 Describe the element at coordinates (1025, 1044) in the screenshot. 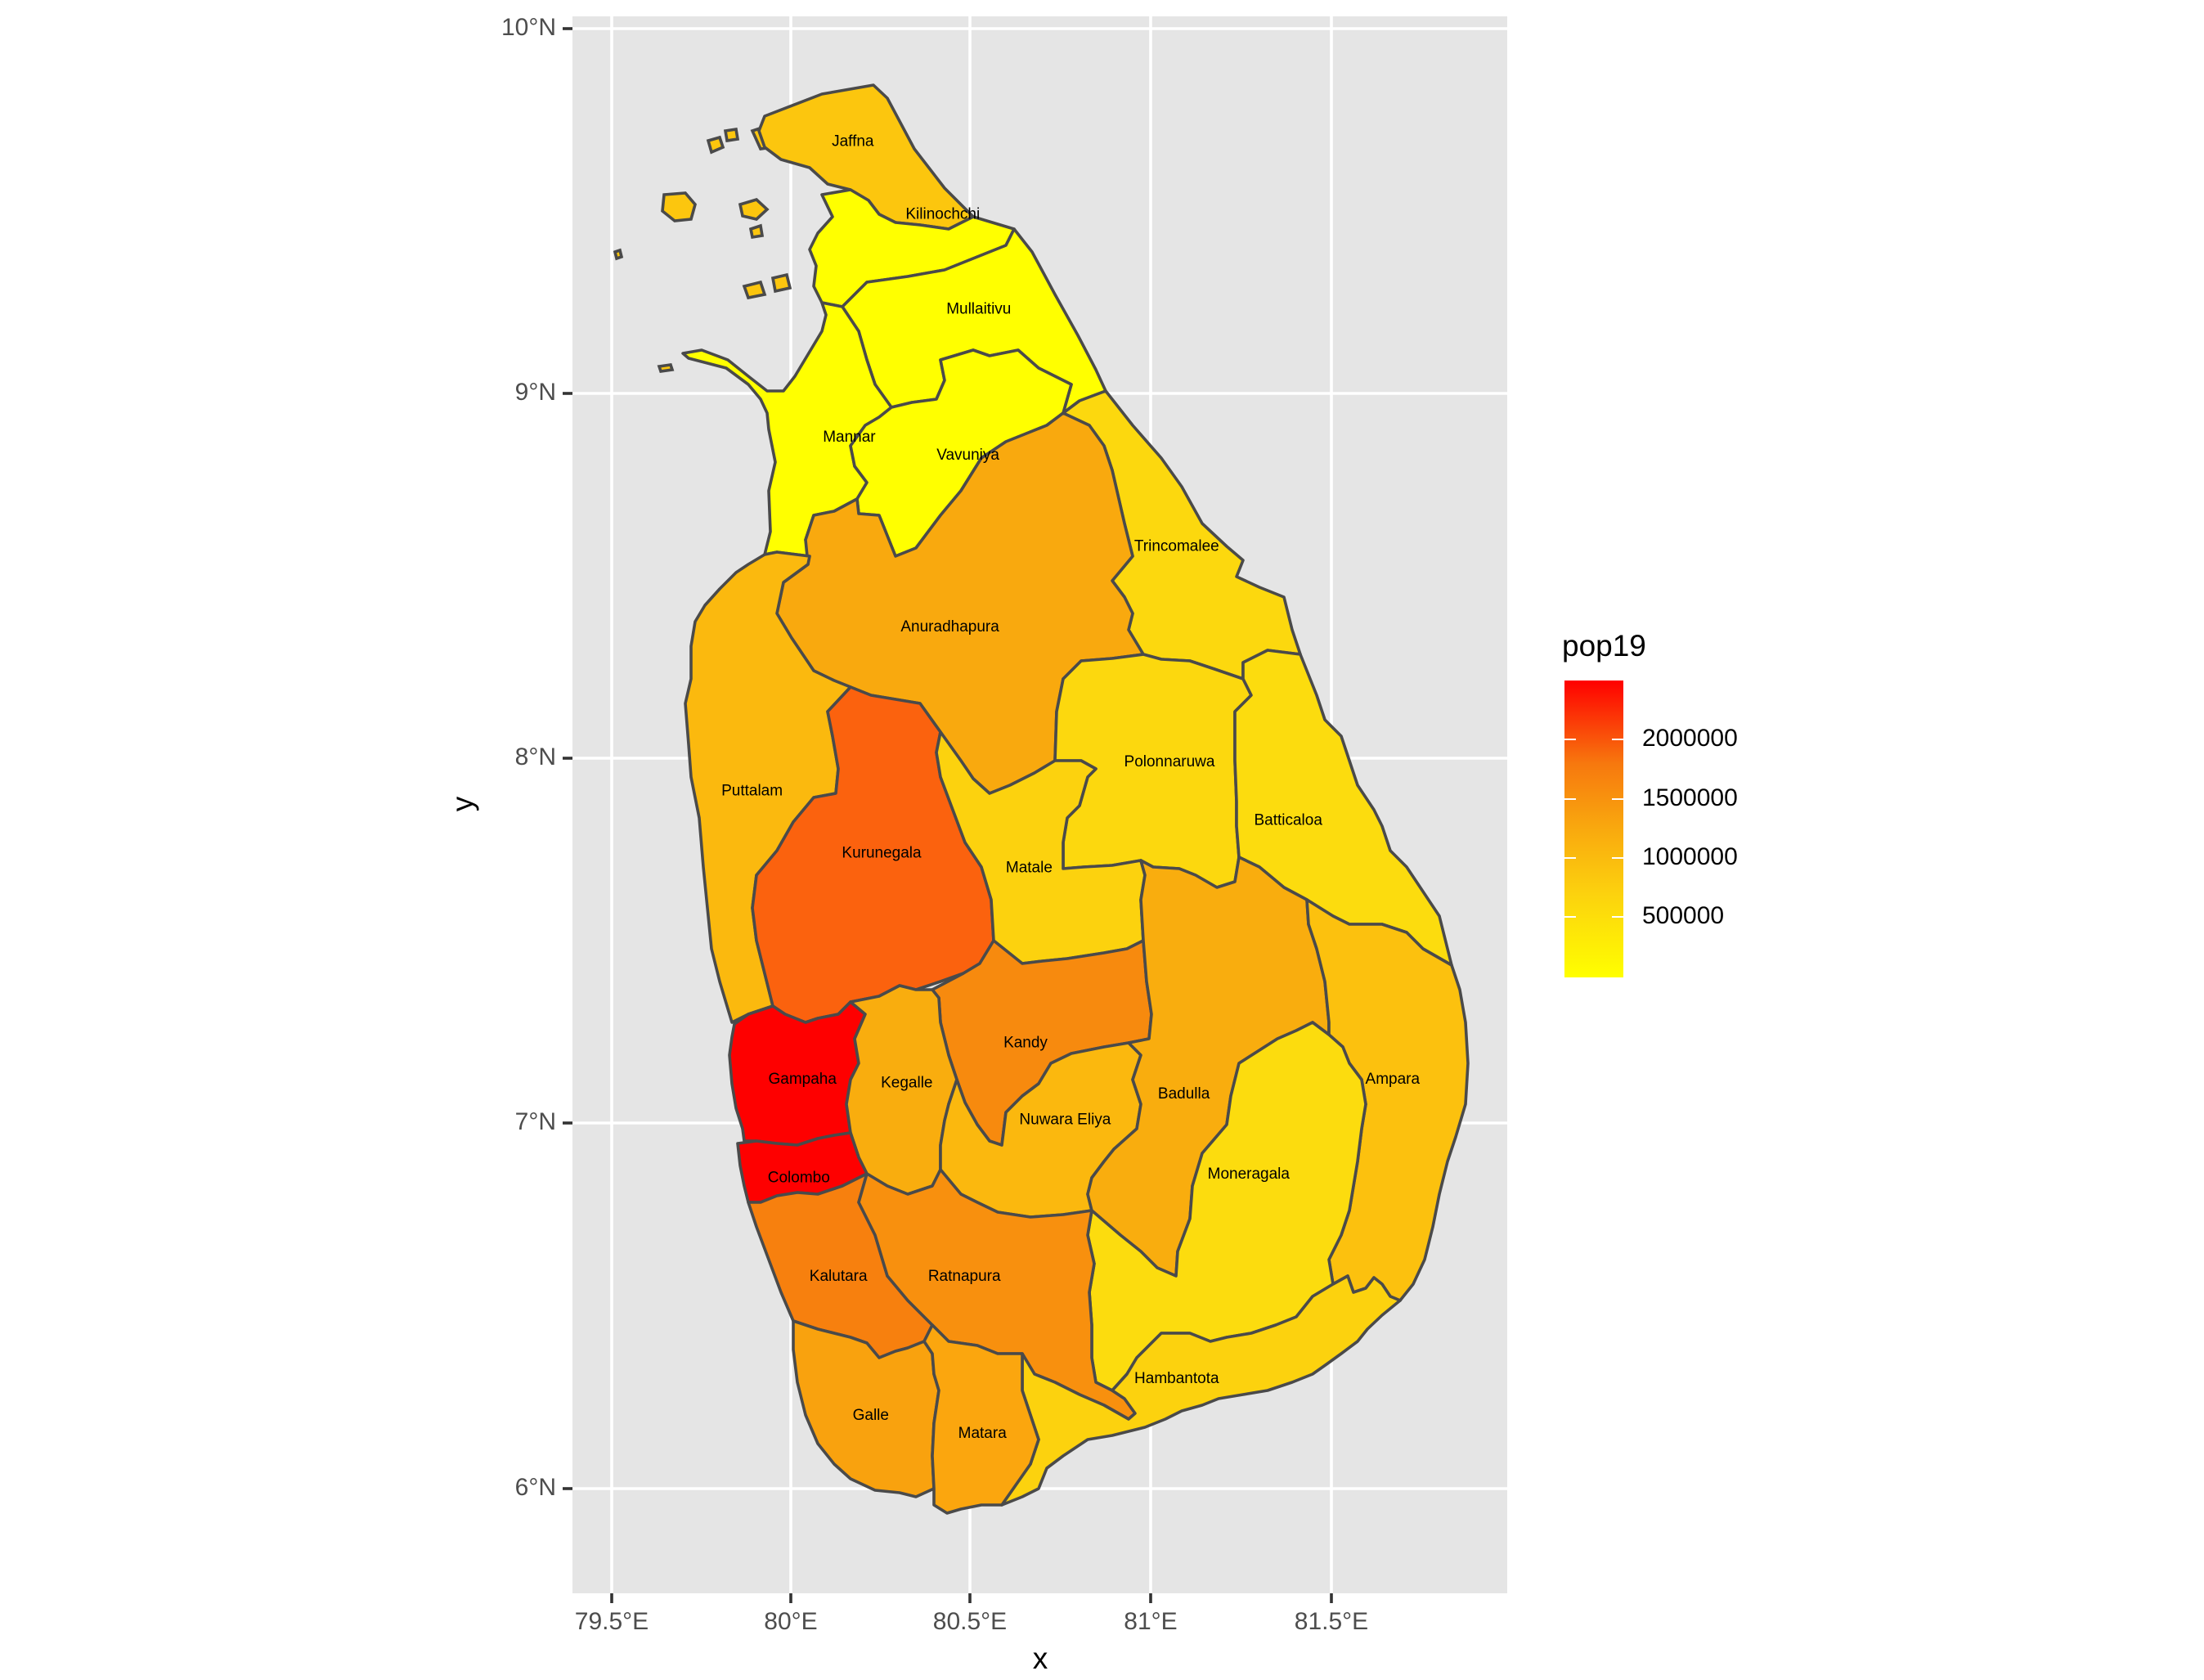

I see `district-label-kandy: Kandy` at that location.